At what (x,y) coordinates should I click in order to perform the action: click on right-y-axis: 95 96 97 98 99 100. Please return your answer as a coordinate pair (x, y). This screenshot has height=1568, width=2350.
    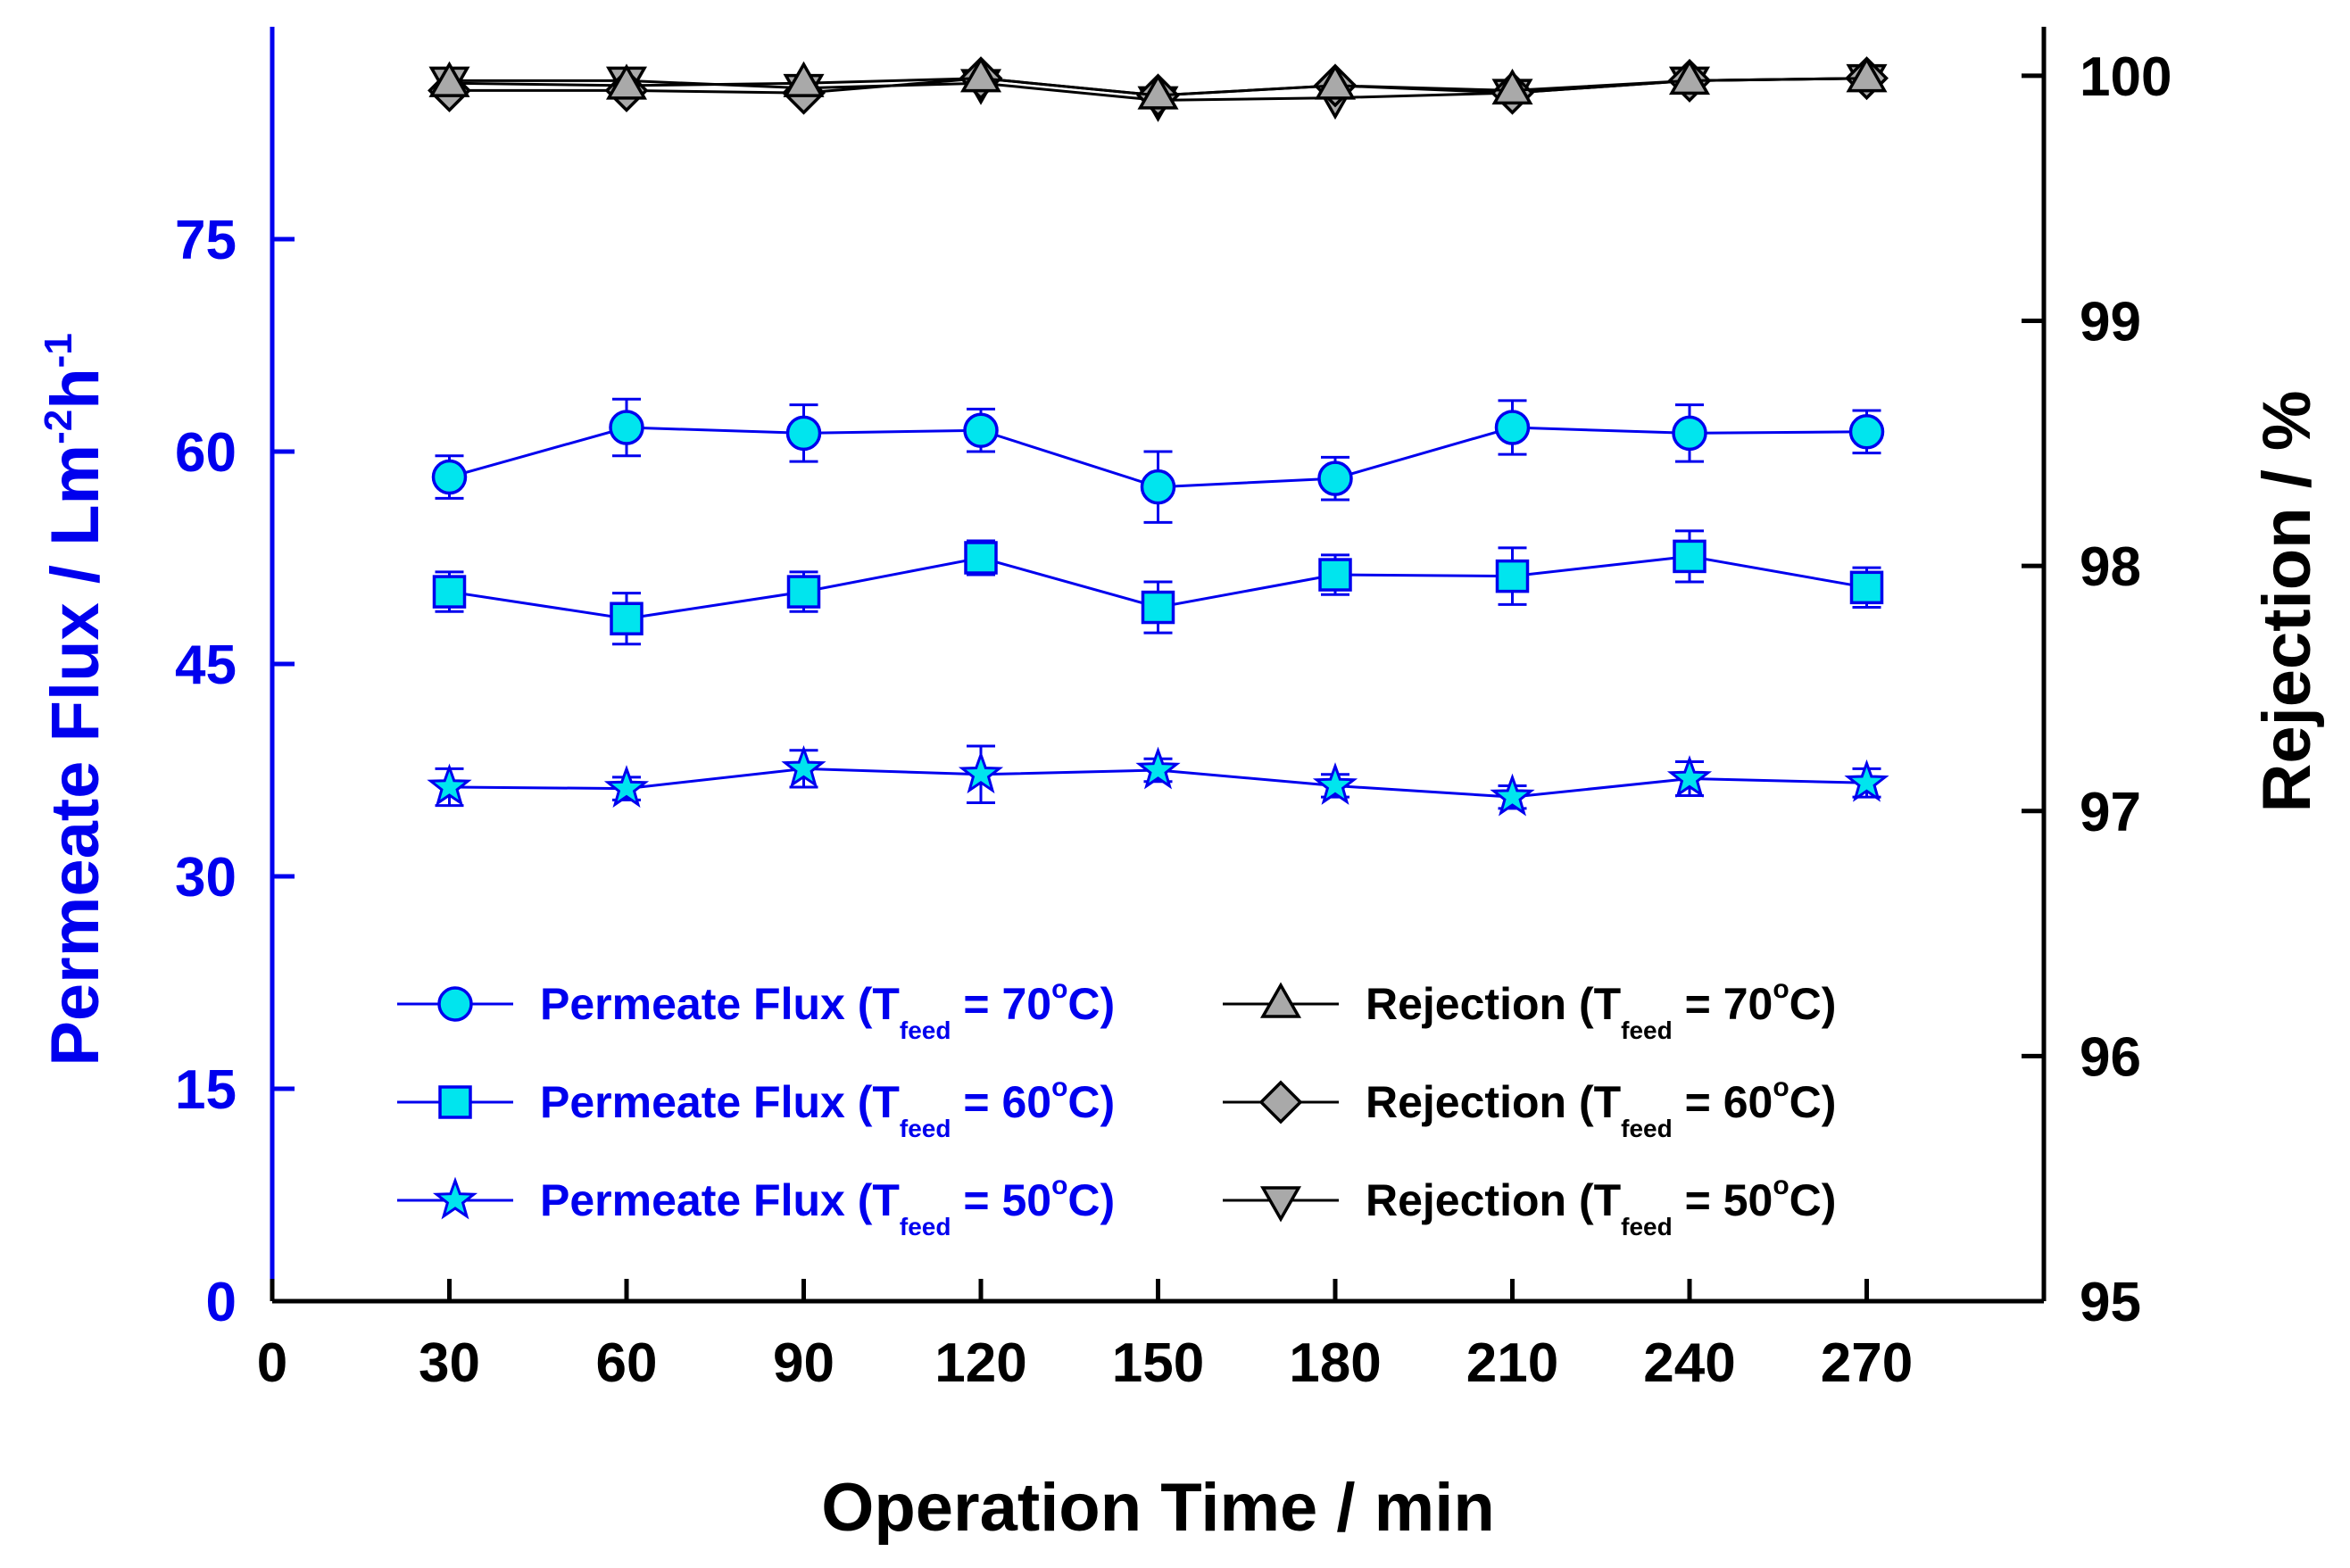
    Looking at the image, I should click on (2096, 680).